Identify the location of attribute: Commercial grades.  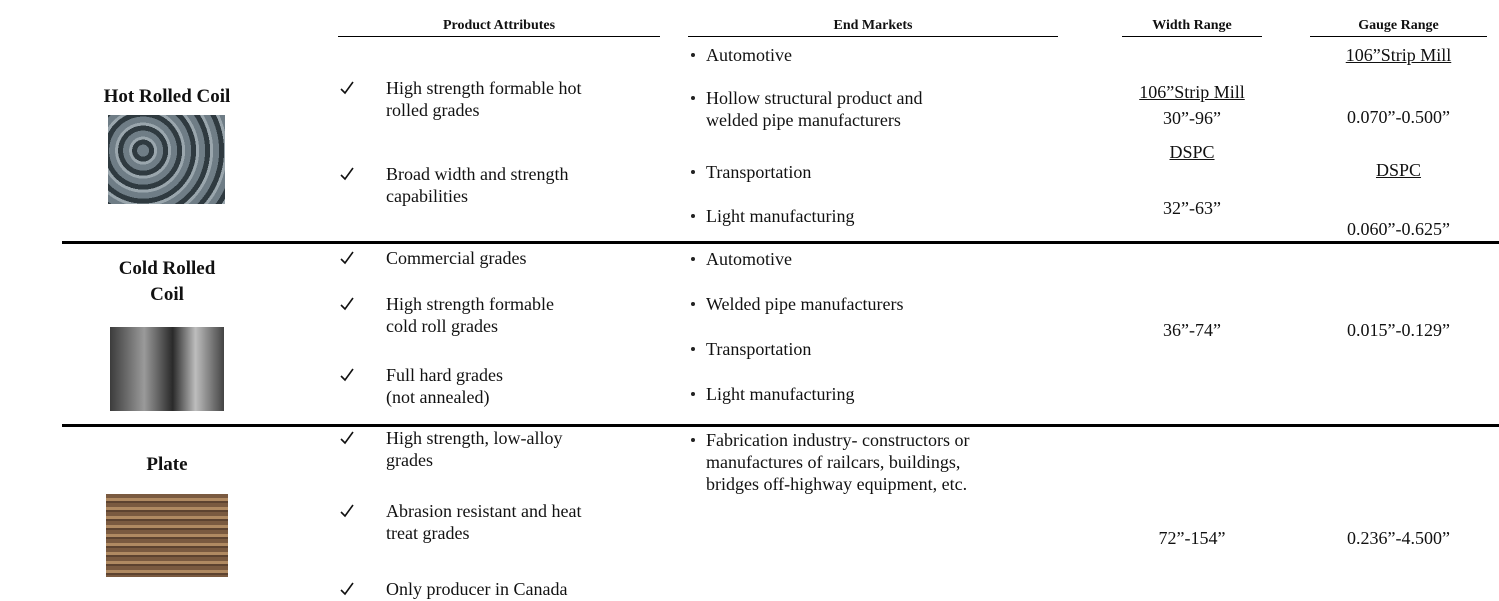
(456, 258).